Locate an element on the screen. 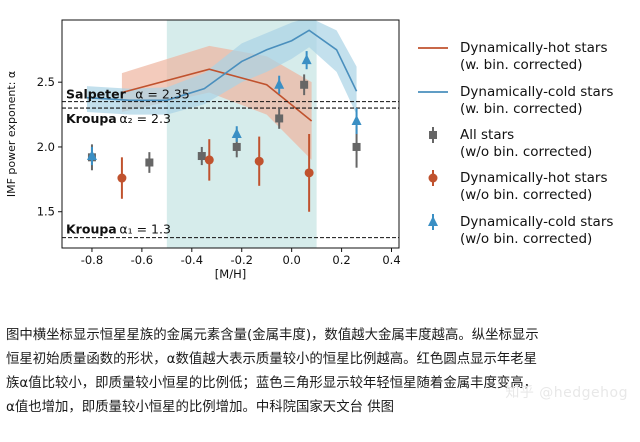 Image resolution: width=640 pixels, height=442 pixels. x-tick-label: -0.8 is located at coordinates (92, 260).